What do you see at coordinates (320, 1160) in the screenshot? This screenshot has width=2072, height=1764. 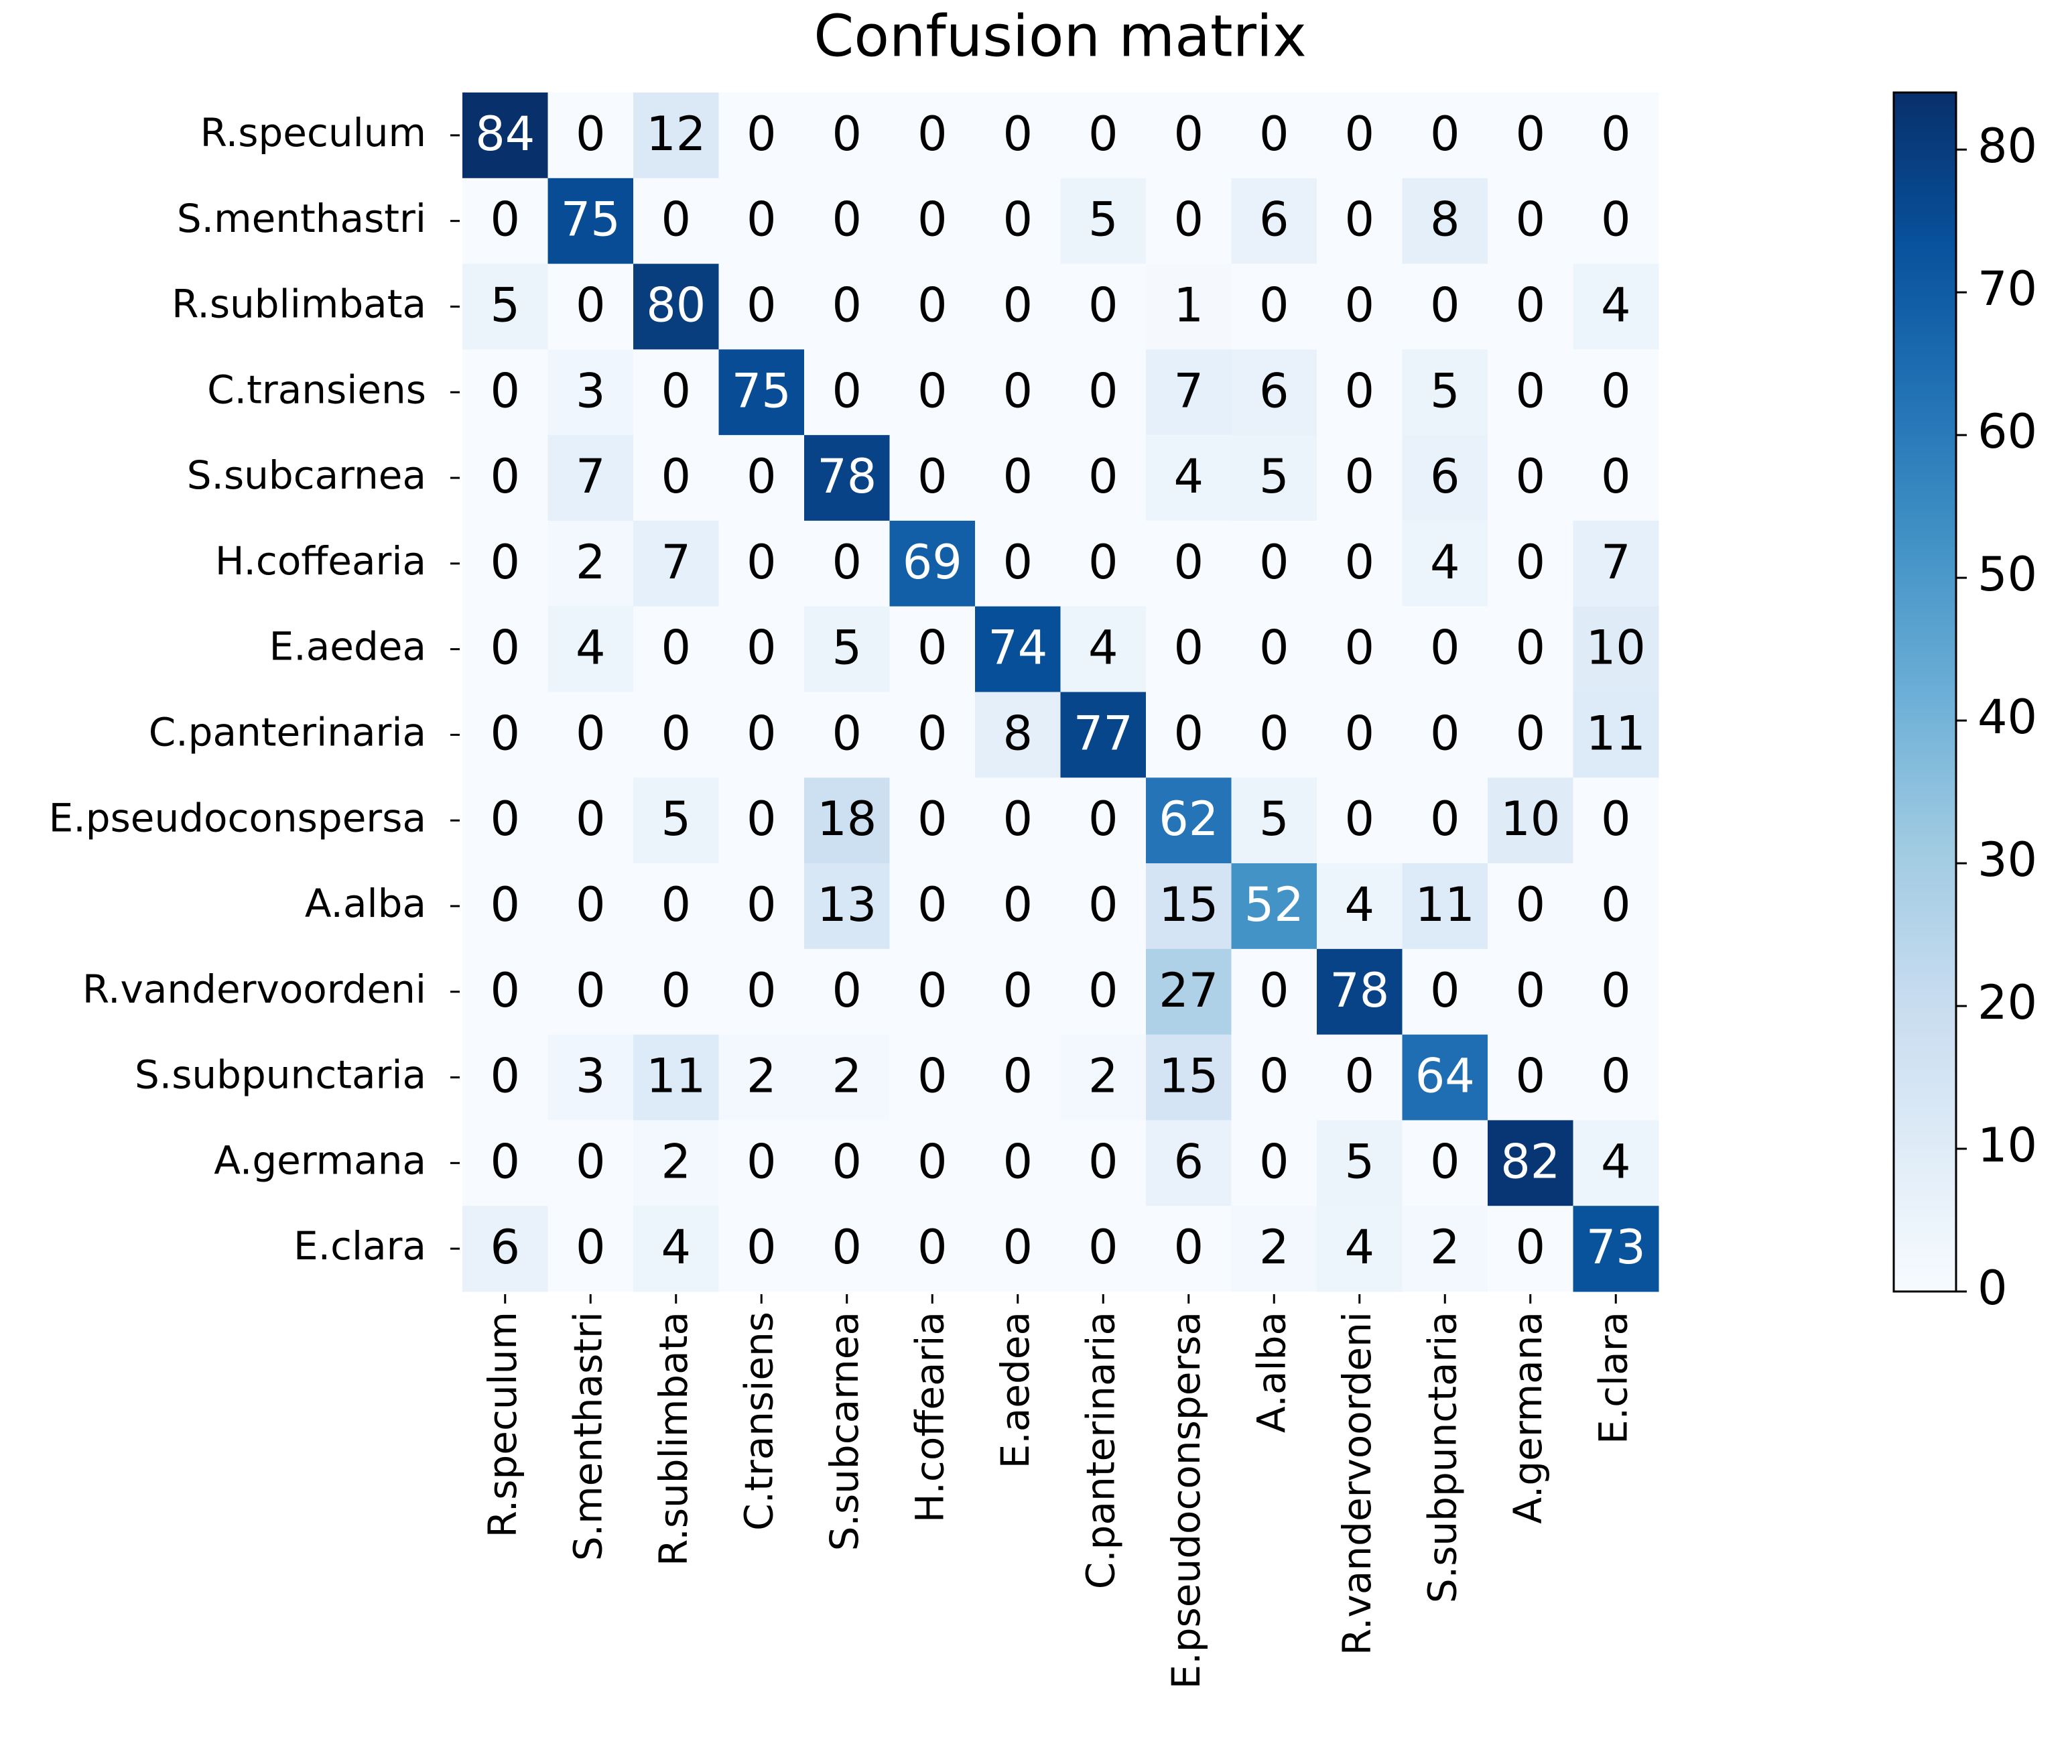 I see `y-tick-label: A.germana` at bounding box center [320, 1160].